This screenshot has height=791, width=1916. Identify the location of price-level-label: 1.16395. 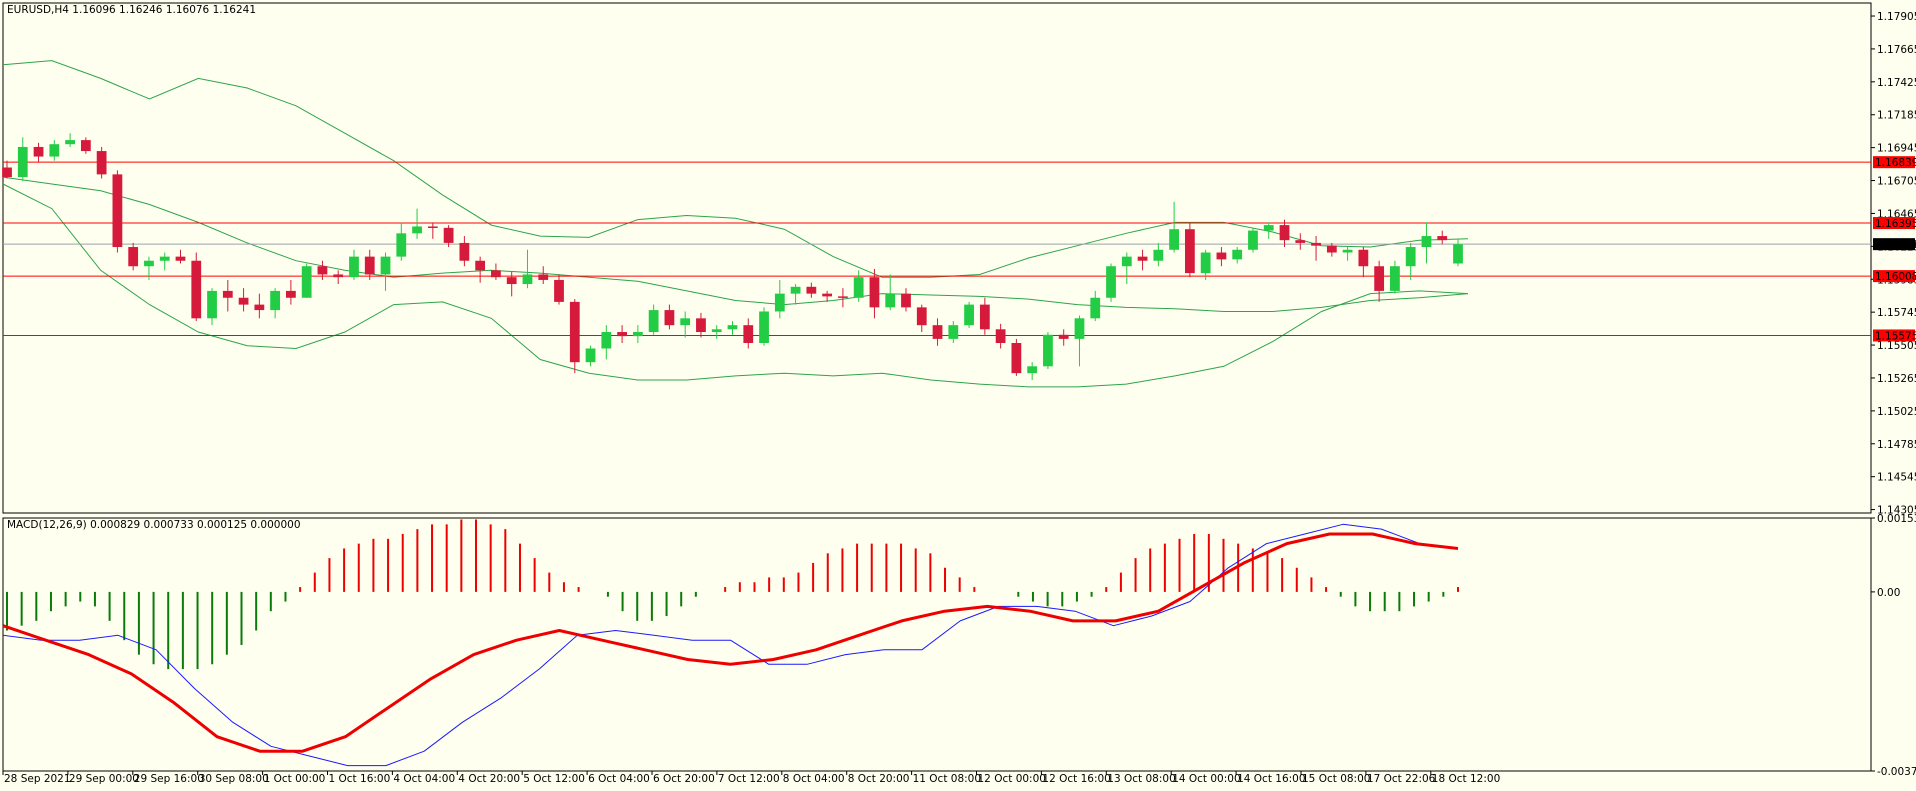
(1895, 224).